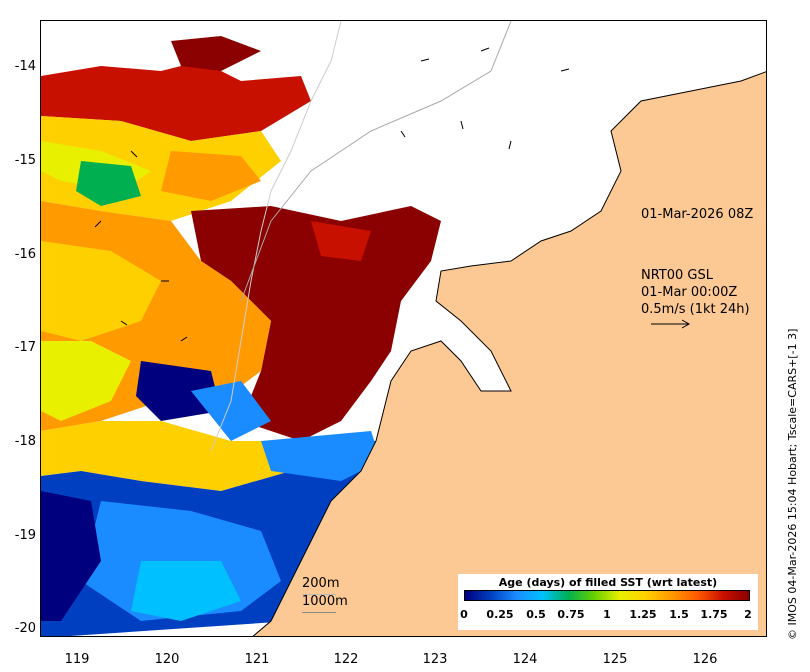 Image resolution: width=810 pixels, height=672 pixels. Describe the element at coordinates (319, 594) in the screenshot. I see `contour-line-200m` at that location.